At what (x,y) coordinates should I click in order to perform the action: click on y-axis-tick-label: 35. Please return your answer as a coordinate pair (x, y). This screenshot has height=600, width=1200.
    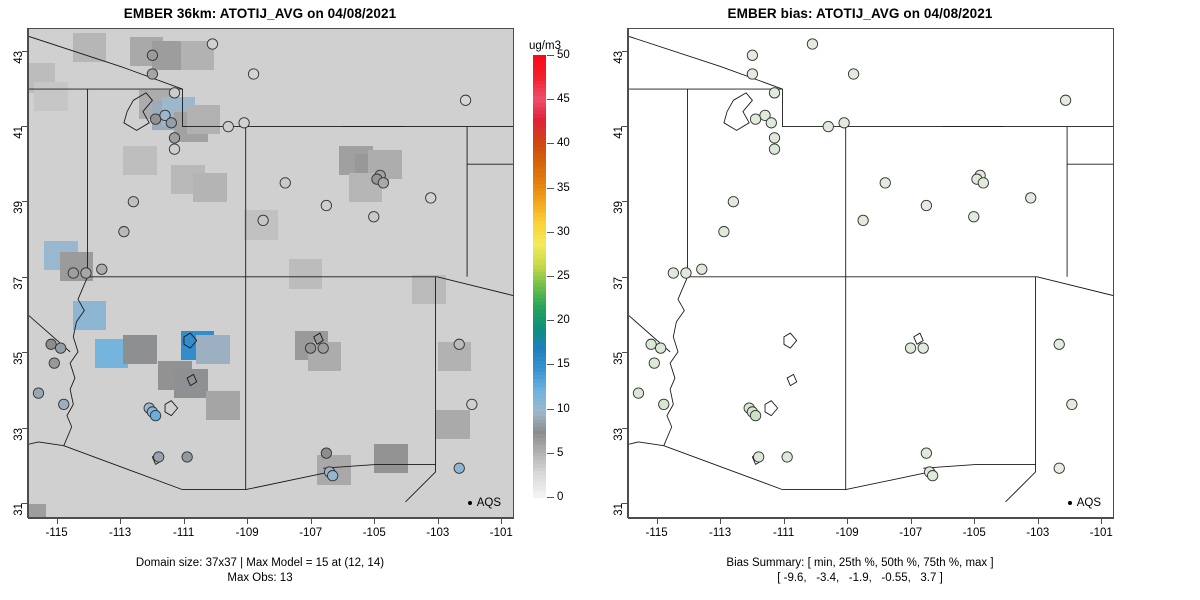
    Looking at the image, I should click on (19, 358).